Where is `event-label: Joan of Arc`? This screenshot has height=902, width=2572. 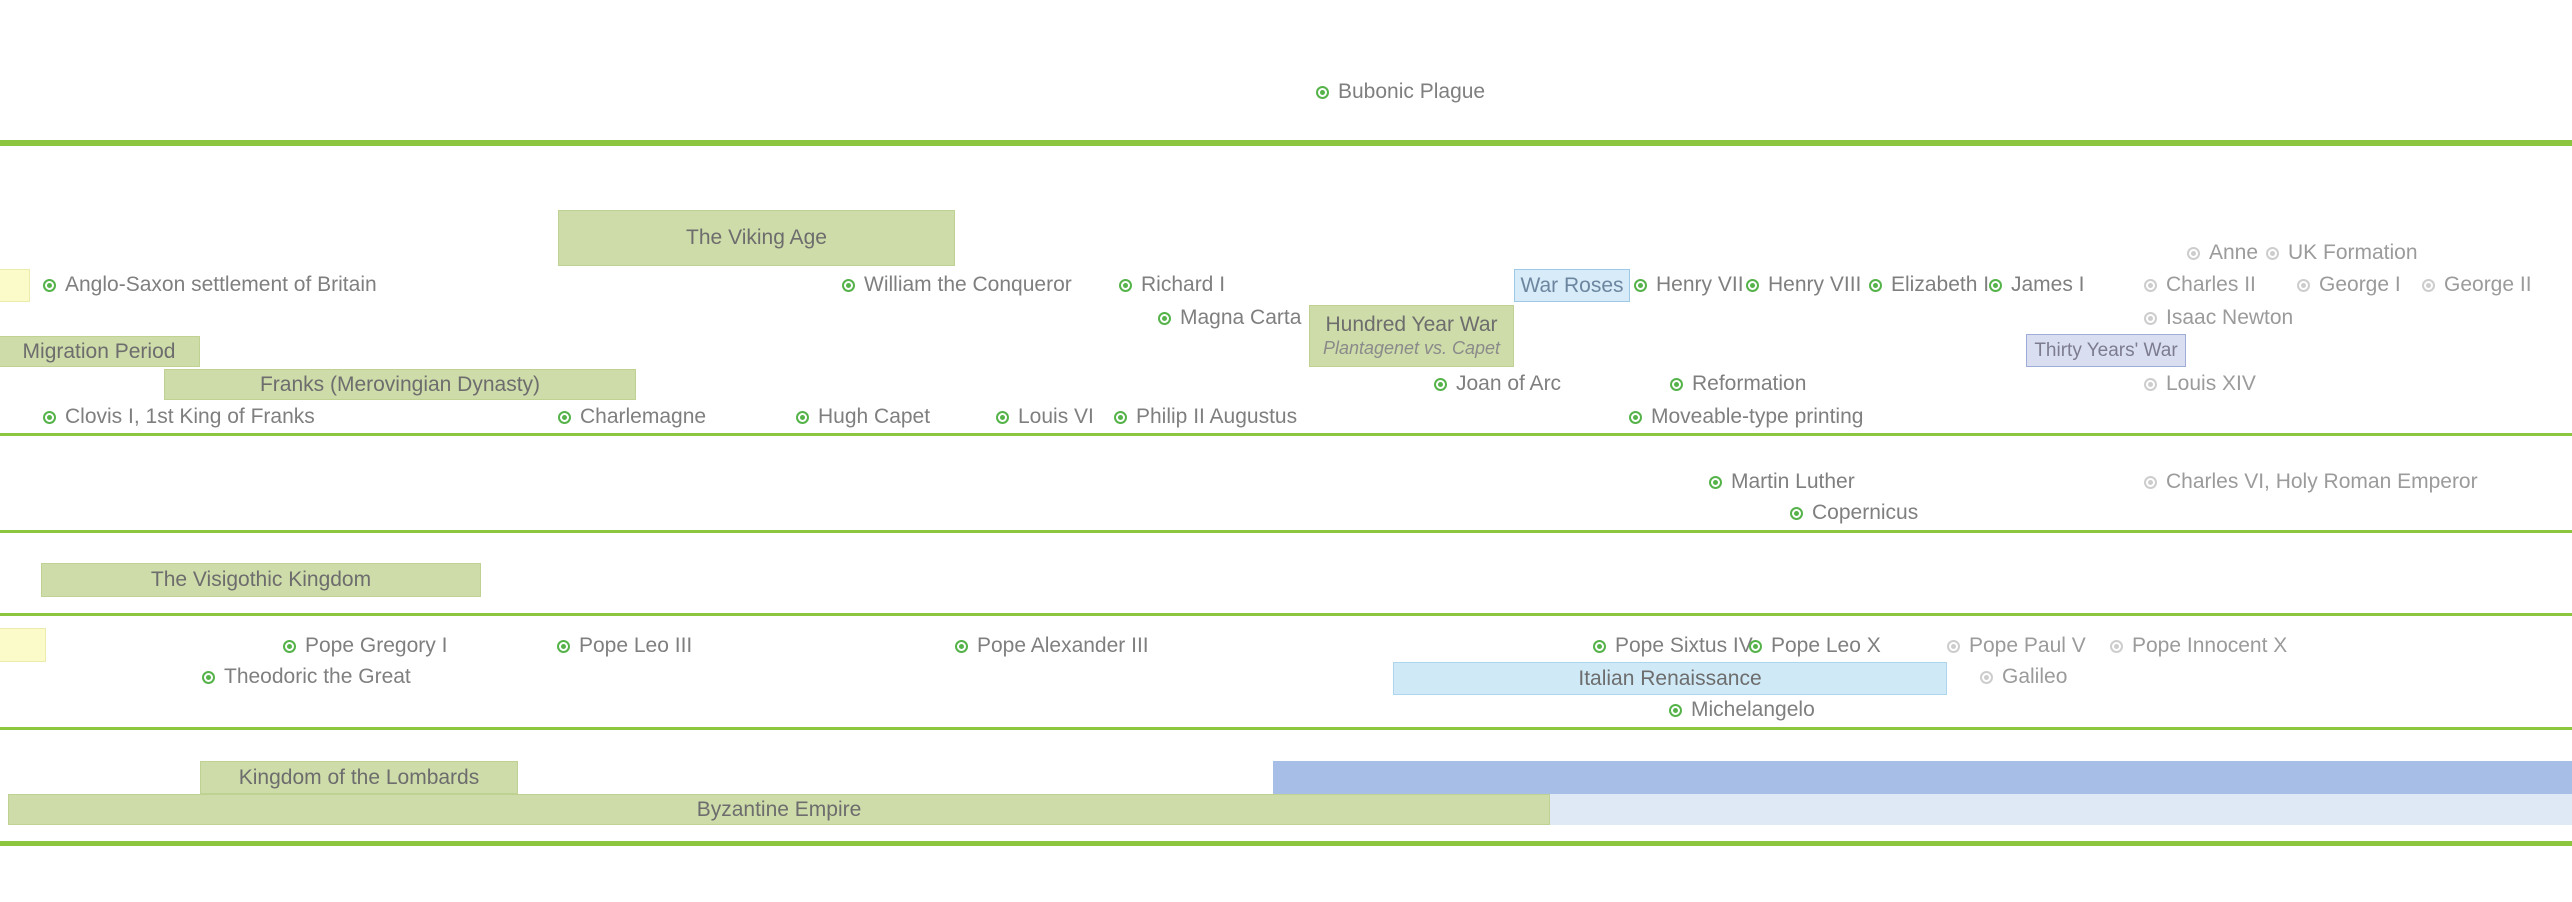 event-label: Joan of Arc is located at coordinates (1509, 383).